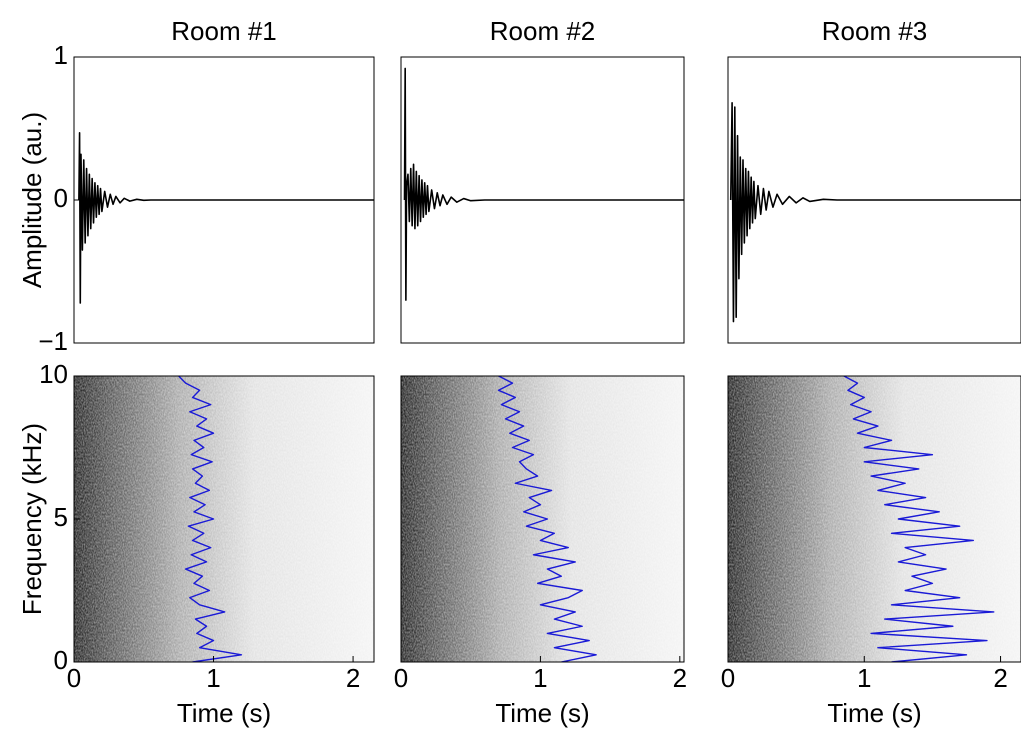 The height and width of the screenshot is (738, 1021). Describe the element at coordinates (224, 31) in the screenshot. I see `panel-title: Room #1` at that location.